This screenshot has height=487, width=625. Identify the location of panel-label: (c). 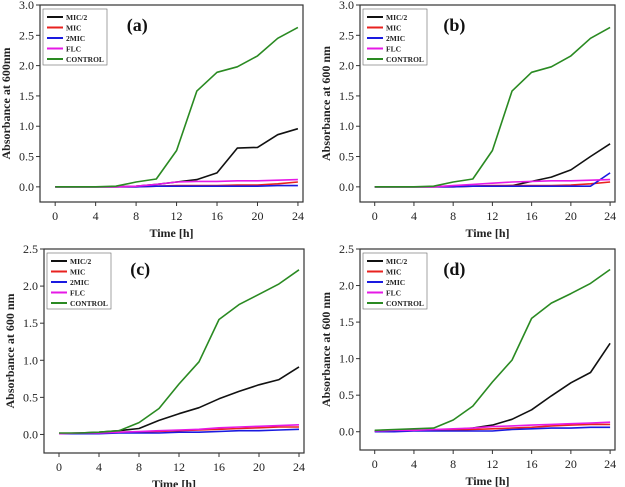
(140, 269).